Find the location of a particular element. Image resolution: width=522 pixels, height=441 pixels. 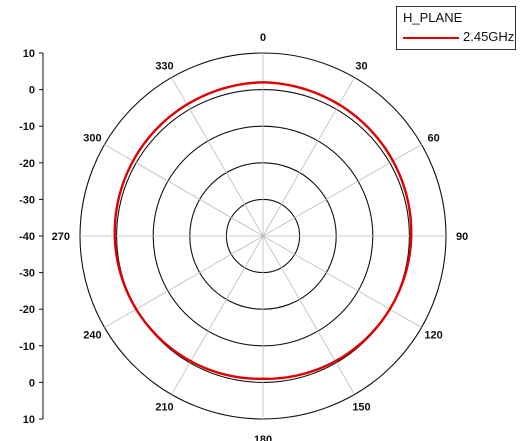

radial-tick-label-lower-3: 0 is located at coordinates (32, 383).